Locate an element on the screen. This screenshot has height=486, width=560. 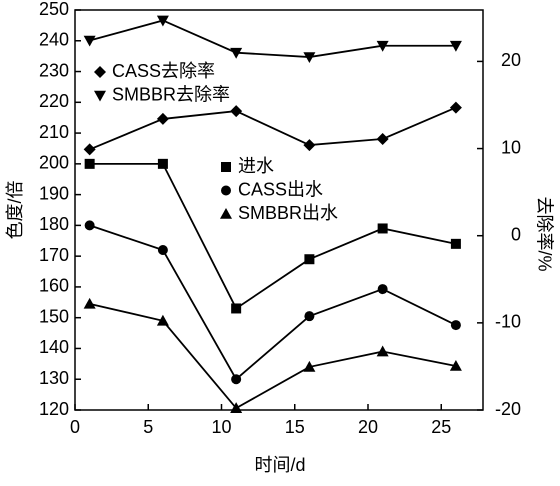
y2-tick-label: 20 is located at coordinates (511, 60).